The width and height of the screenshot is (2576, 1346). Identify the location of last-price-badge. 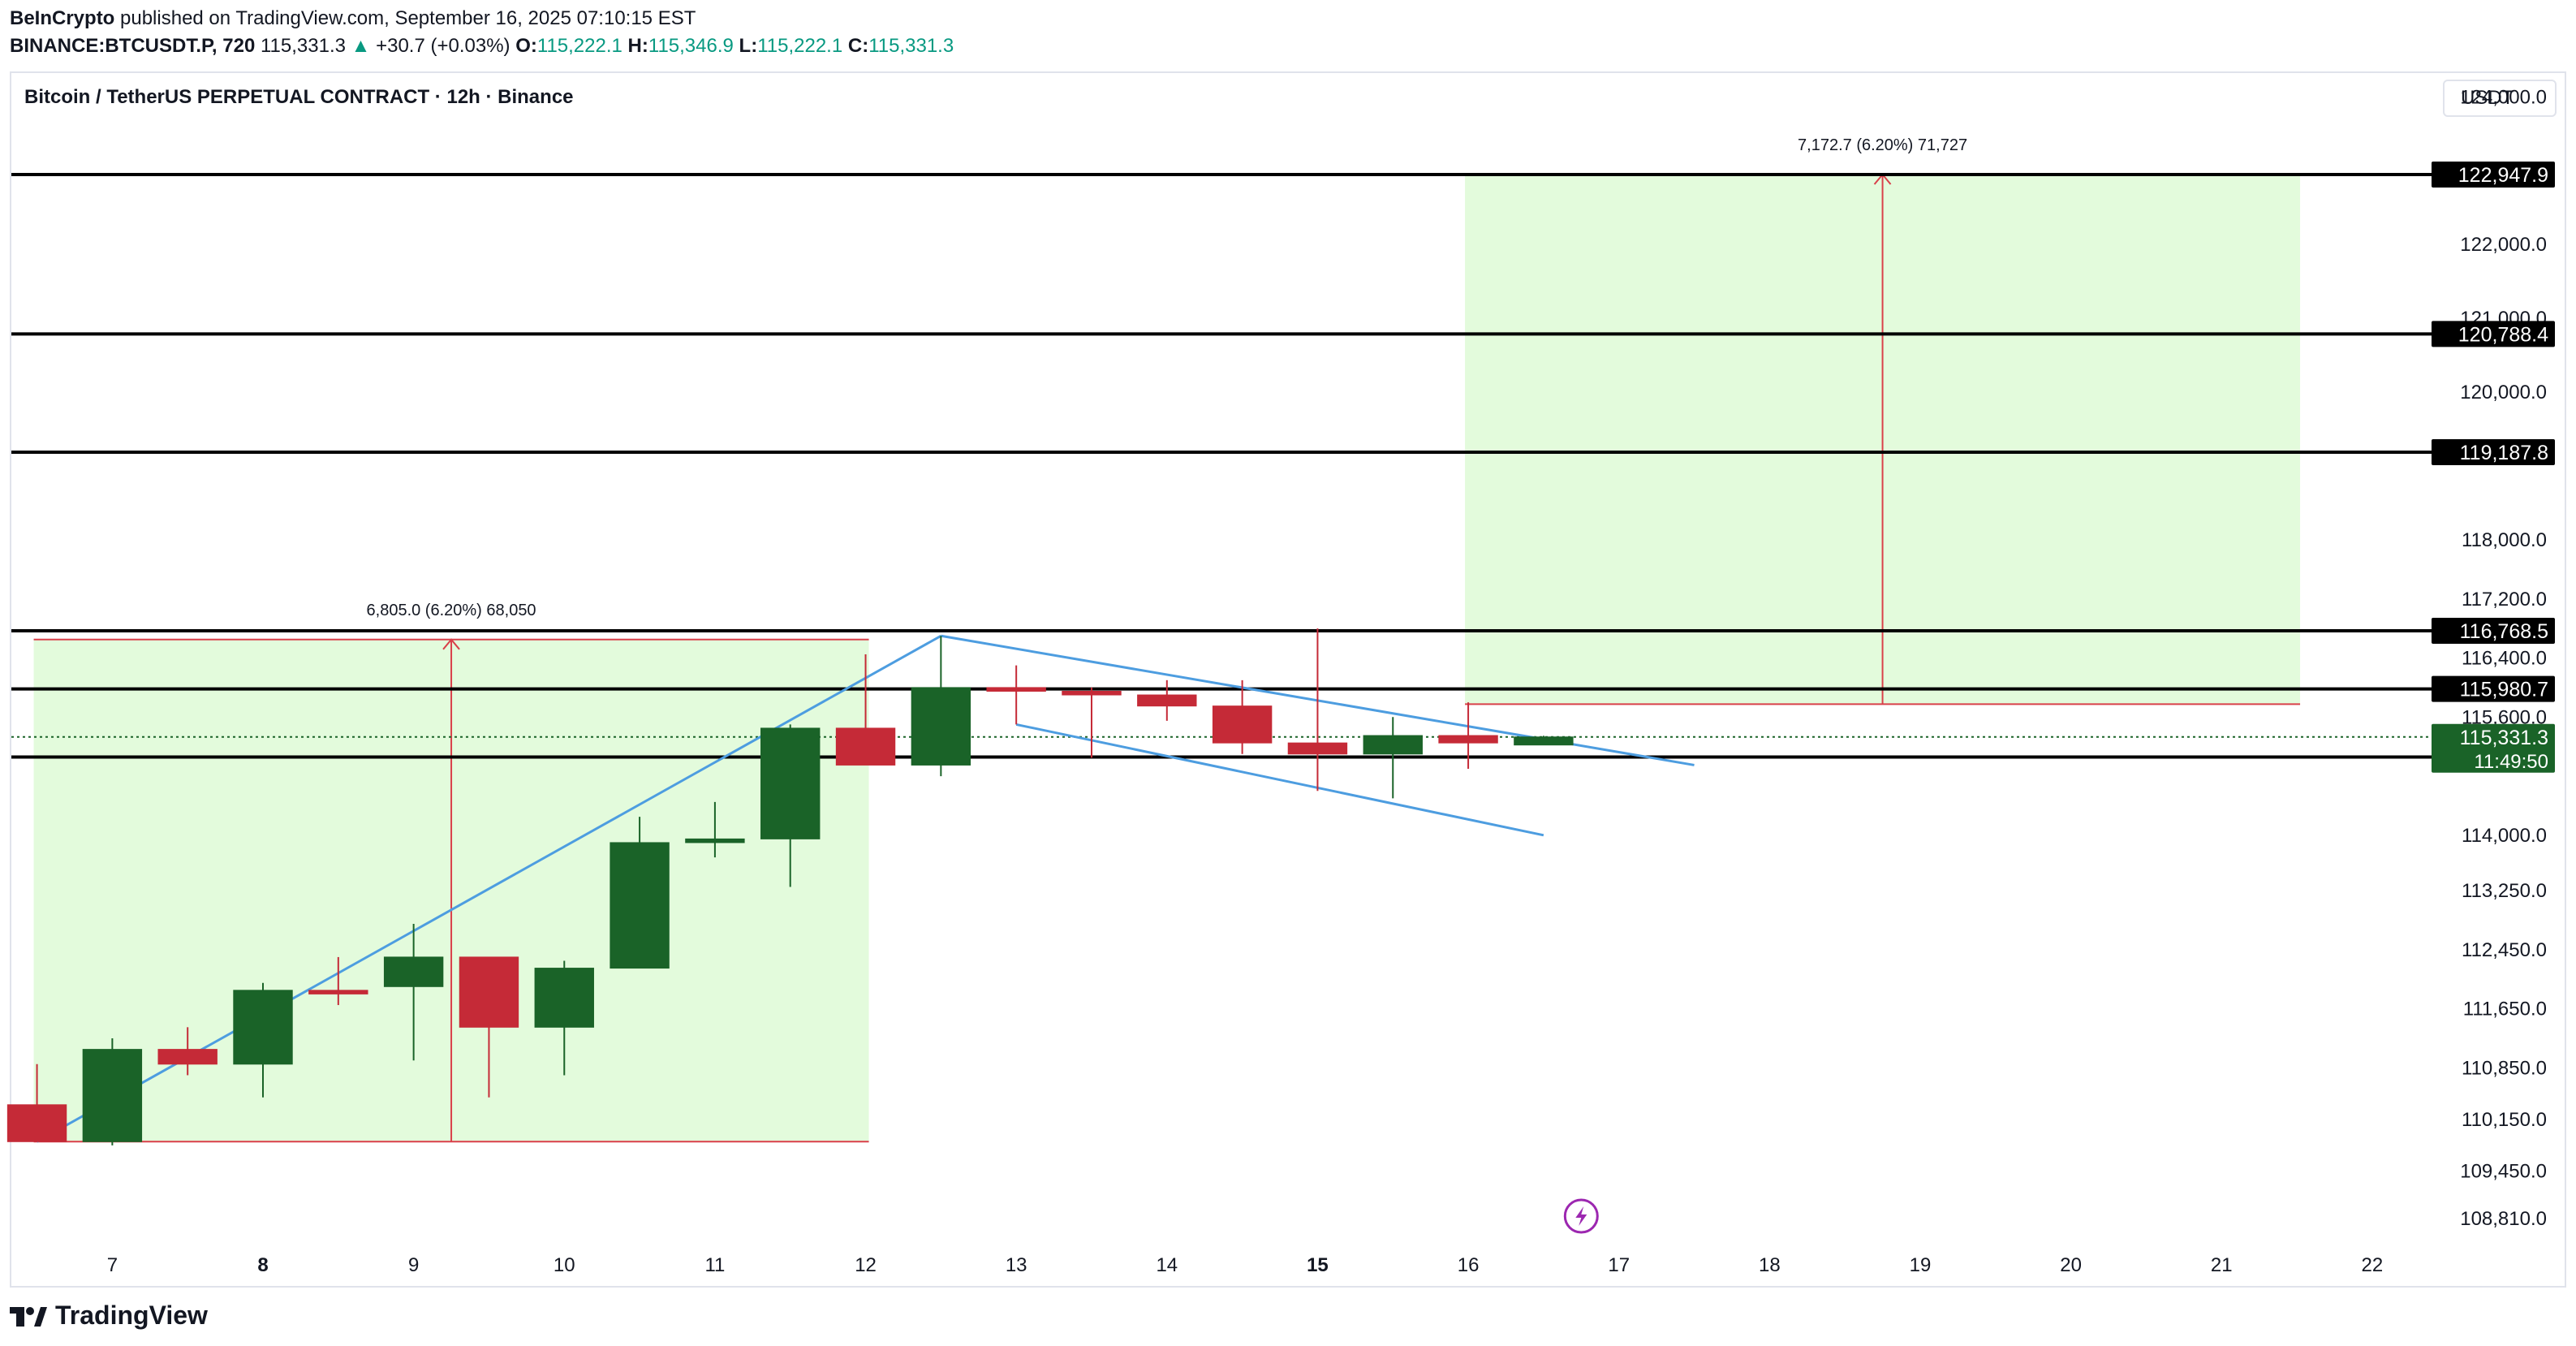
(2493, 748).